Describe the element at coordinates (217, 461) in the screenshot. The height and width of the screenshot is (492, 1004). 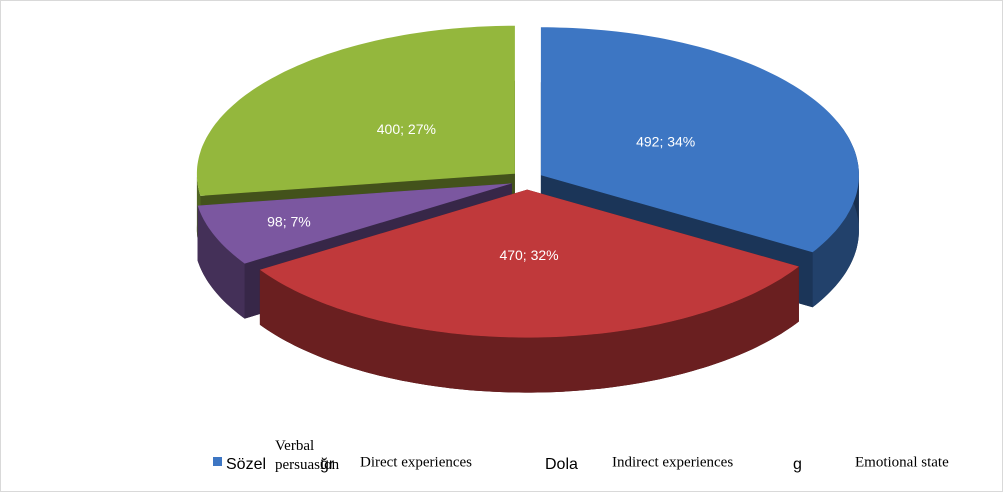
I see `legend-swatch` at that location.